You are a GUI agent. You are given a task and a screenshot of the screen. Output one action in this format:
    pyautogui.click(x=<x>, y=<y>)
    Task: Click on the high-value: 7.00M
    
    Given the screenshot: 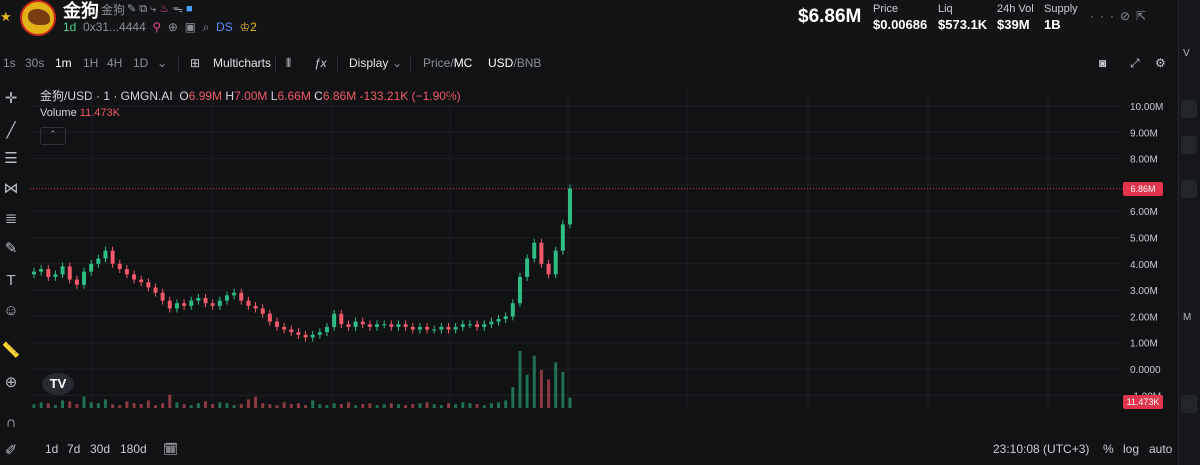 What is the action you would take?
    pyautogui.click(x=251, y=96)
    